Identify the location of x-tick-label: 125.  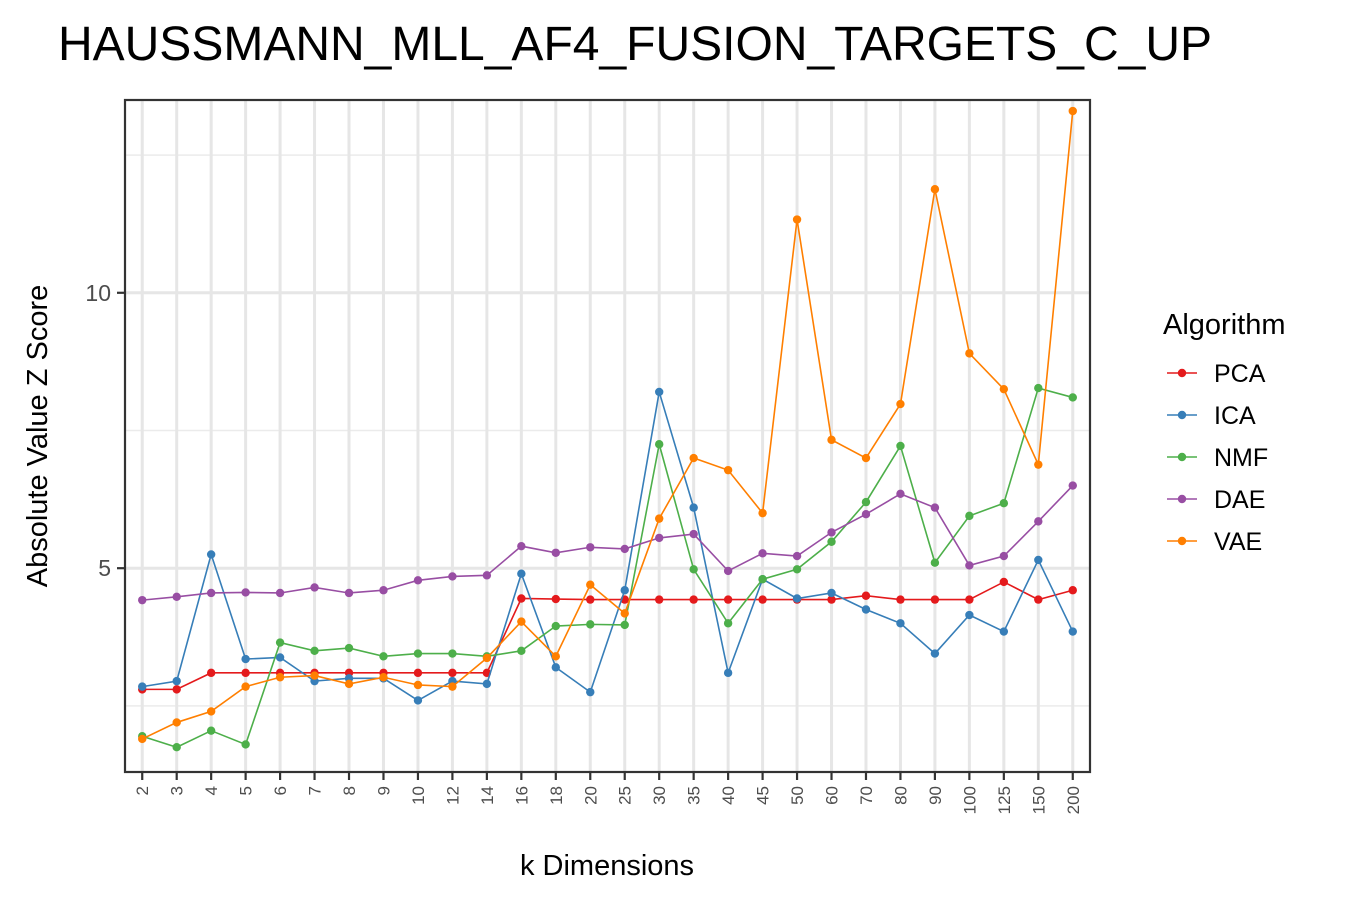
(1004, 800).